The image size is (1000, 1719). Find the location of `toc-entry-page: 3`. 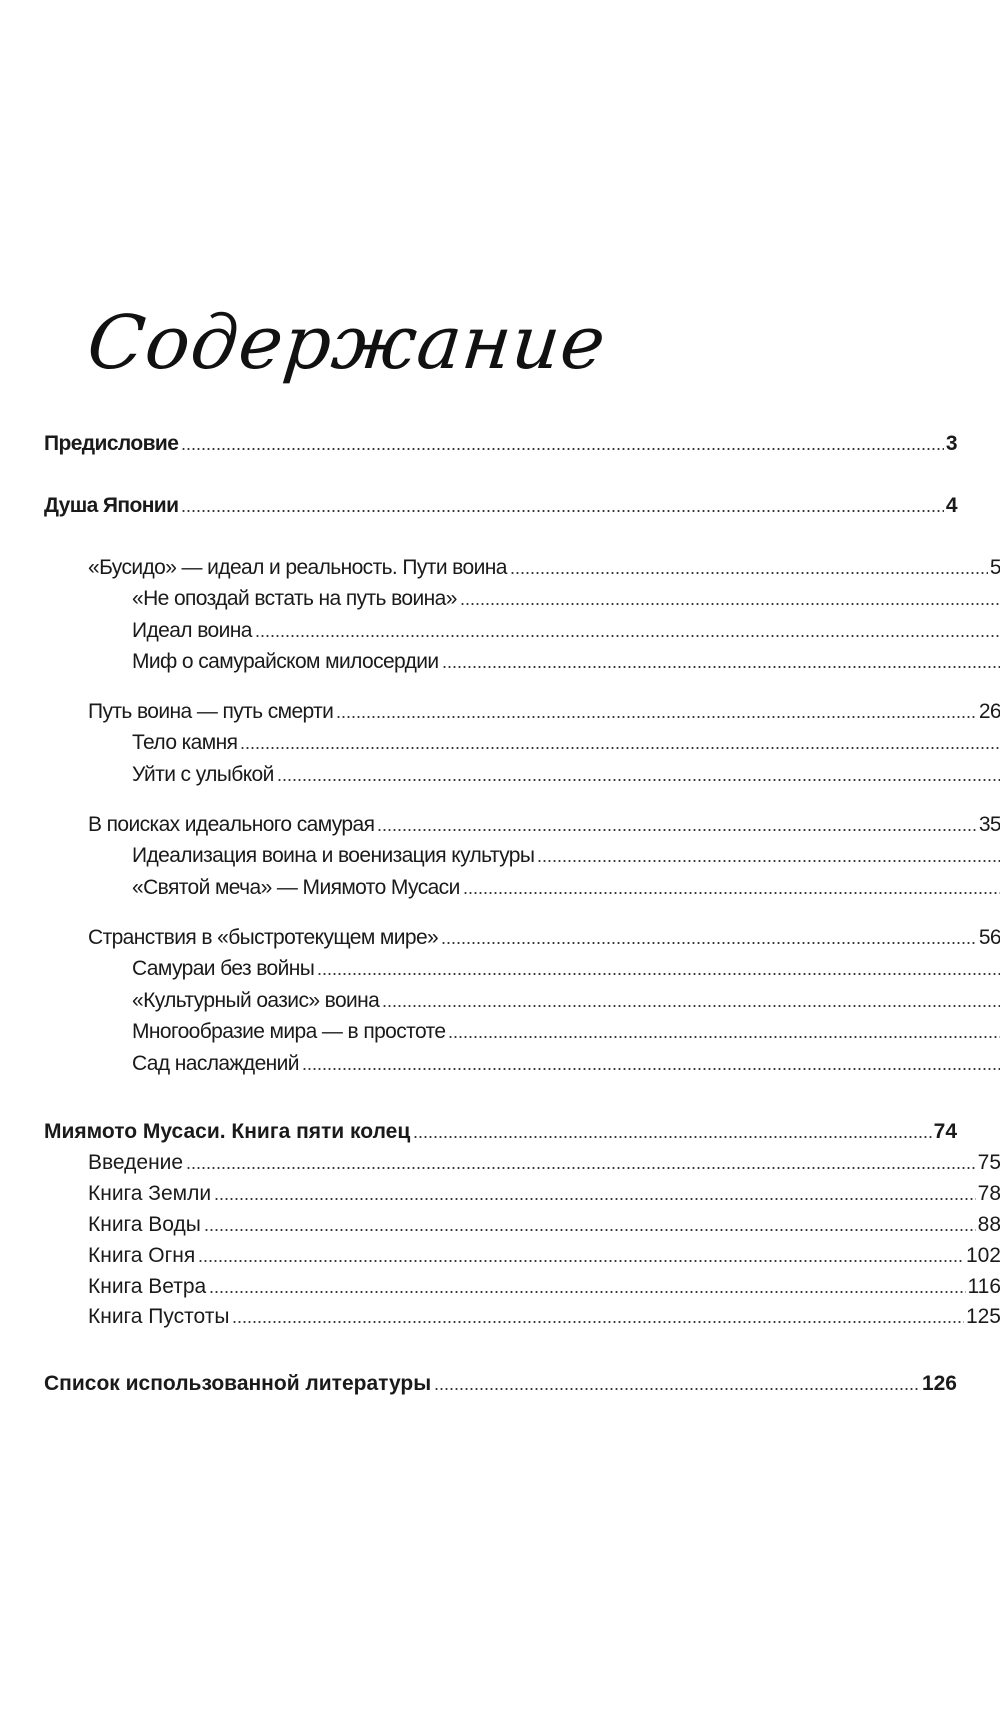

toc-entry-page: 3 is located at coordinates (951, 443).